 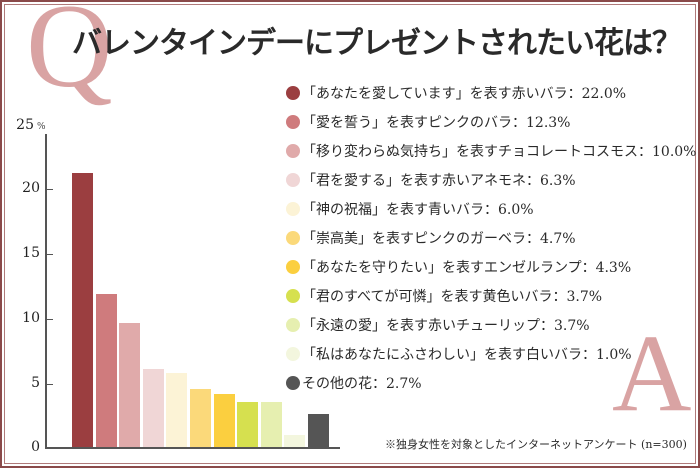 What do you see at coordinates (31, 253) in the screenshot?
I see `y-tick-label-15: 15` at bounding box center [31, 253].